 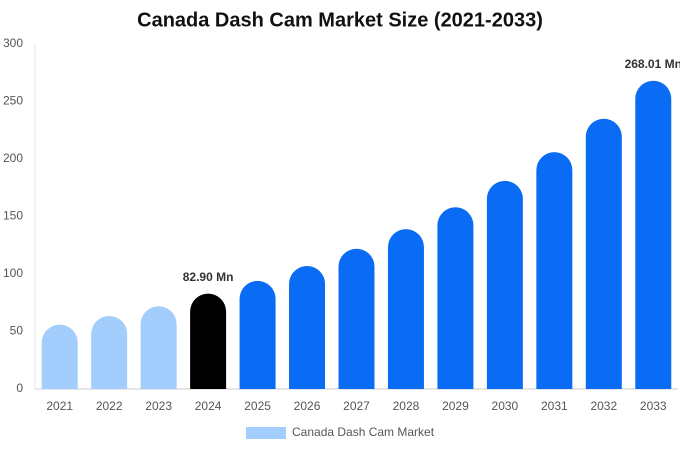 I want to click on y-tick-label: 50, so click(x=17, y=331).